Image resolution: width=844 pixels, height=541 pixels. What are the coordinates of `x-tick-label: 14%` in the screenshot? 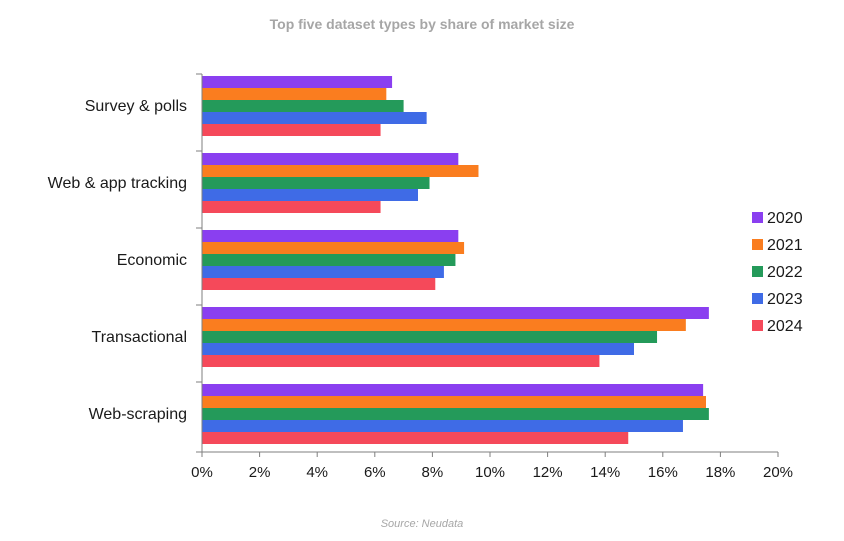 It's located at (605, 472).